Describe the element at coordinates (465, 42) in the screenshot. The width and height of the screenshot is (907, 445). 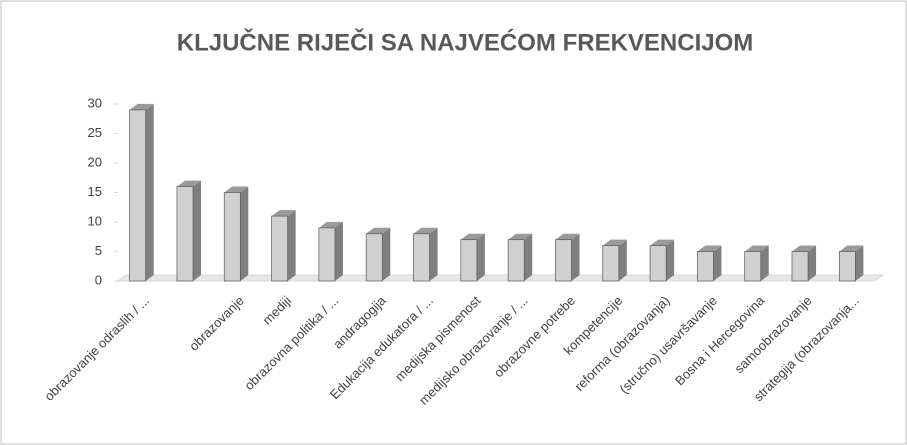
I see `chart-title: KLJUČNE RIJEČI SA NAJVEĆOM FREKVENCIJOM` at that location.